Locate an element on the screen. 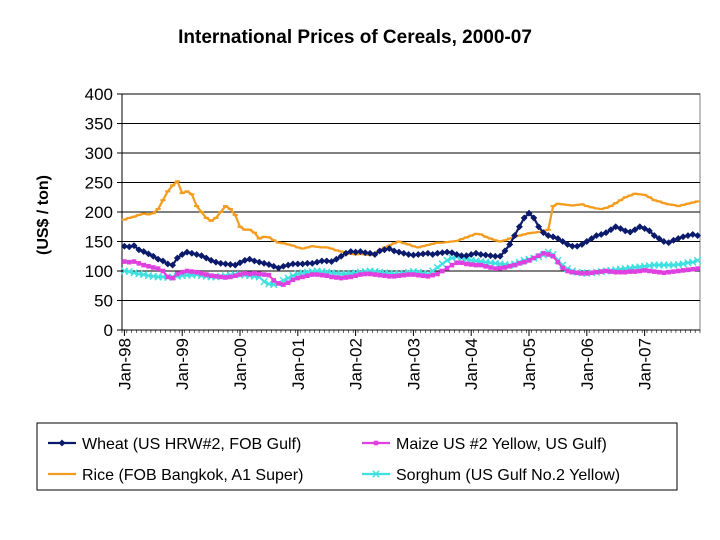  y-tick-label: 250 is located at coordinates (99, 183).